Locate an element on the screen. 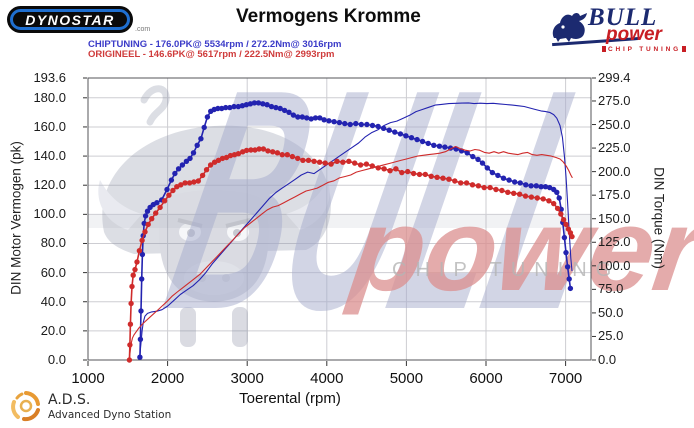 The image size is (694, 428). bullpower-logo-square-left is located at coordinates (604, 49).